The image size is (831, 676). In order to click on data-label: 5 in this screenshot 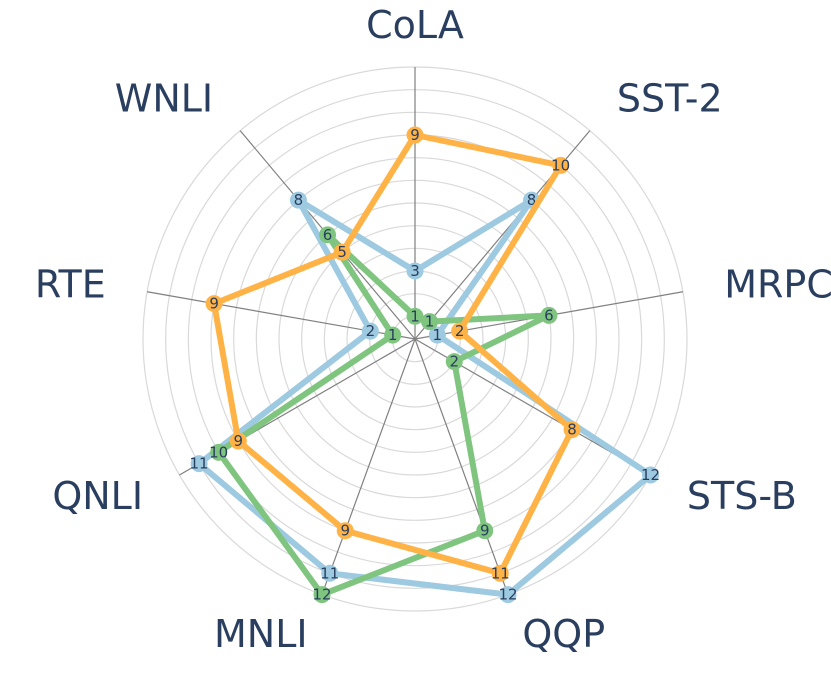, I will do `click(342, 252)`.